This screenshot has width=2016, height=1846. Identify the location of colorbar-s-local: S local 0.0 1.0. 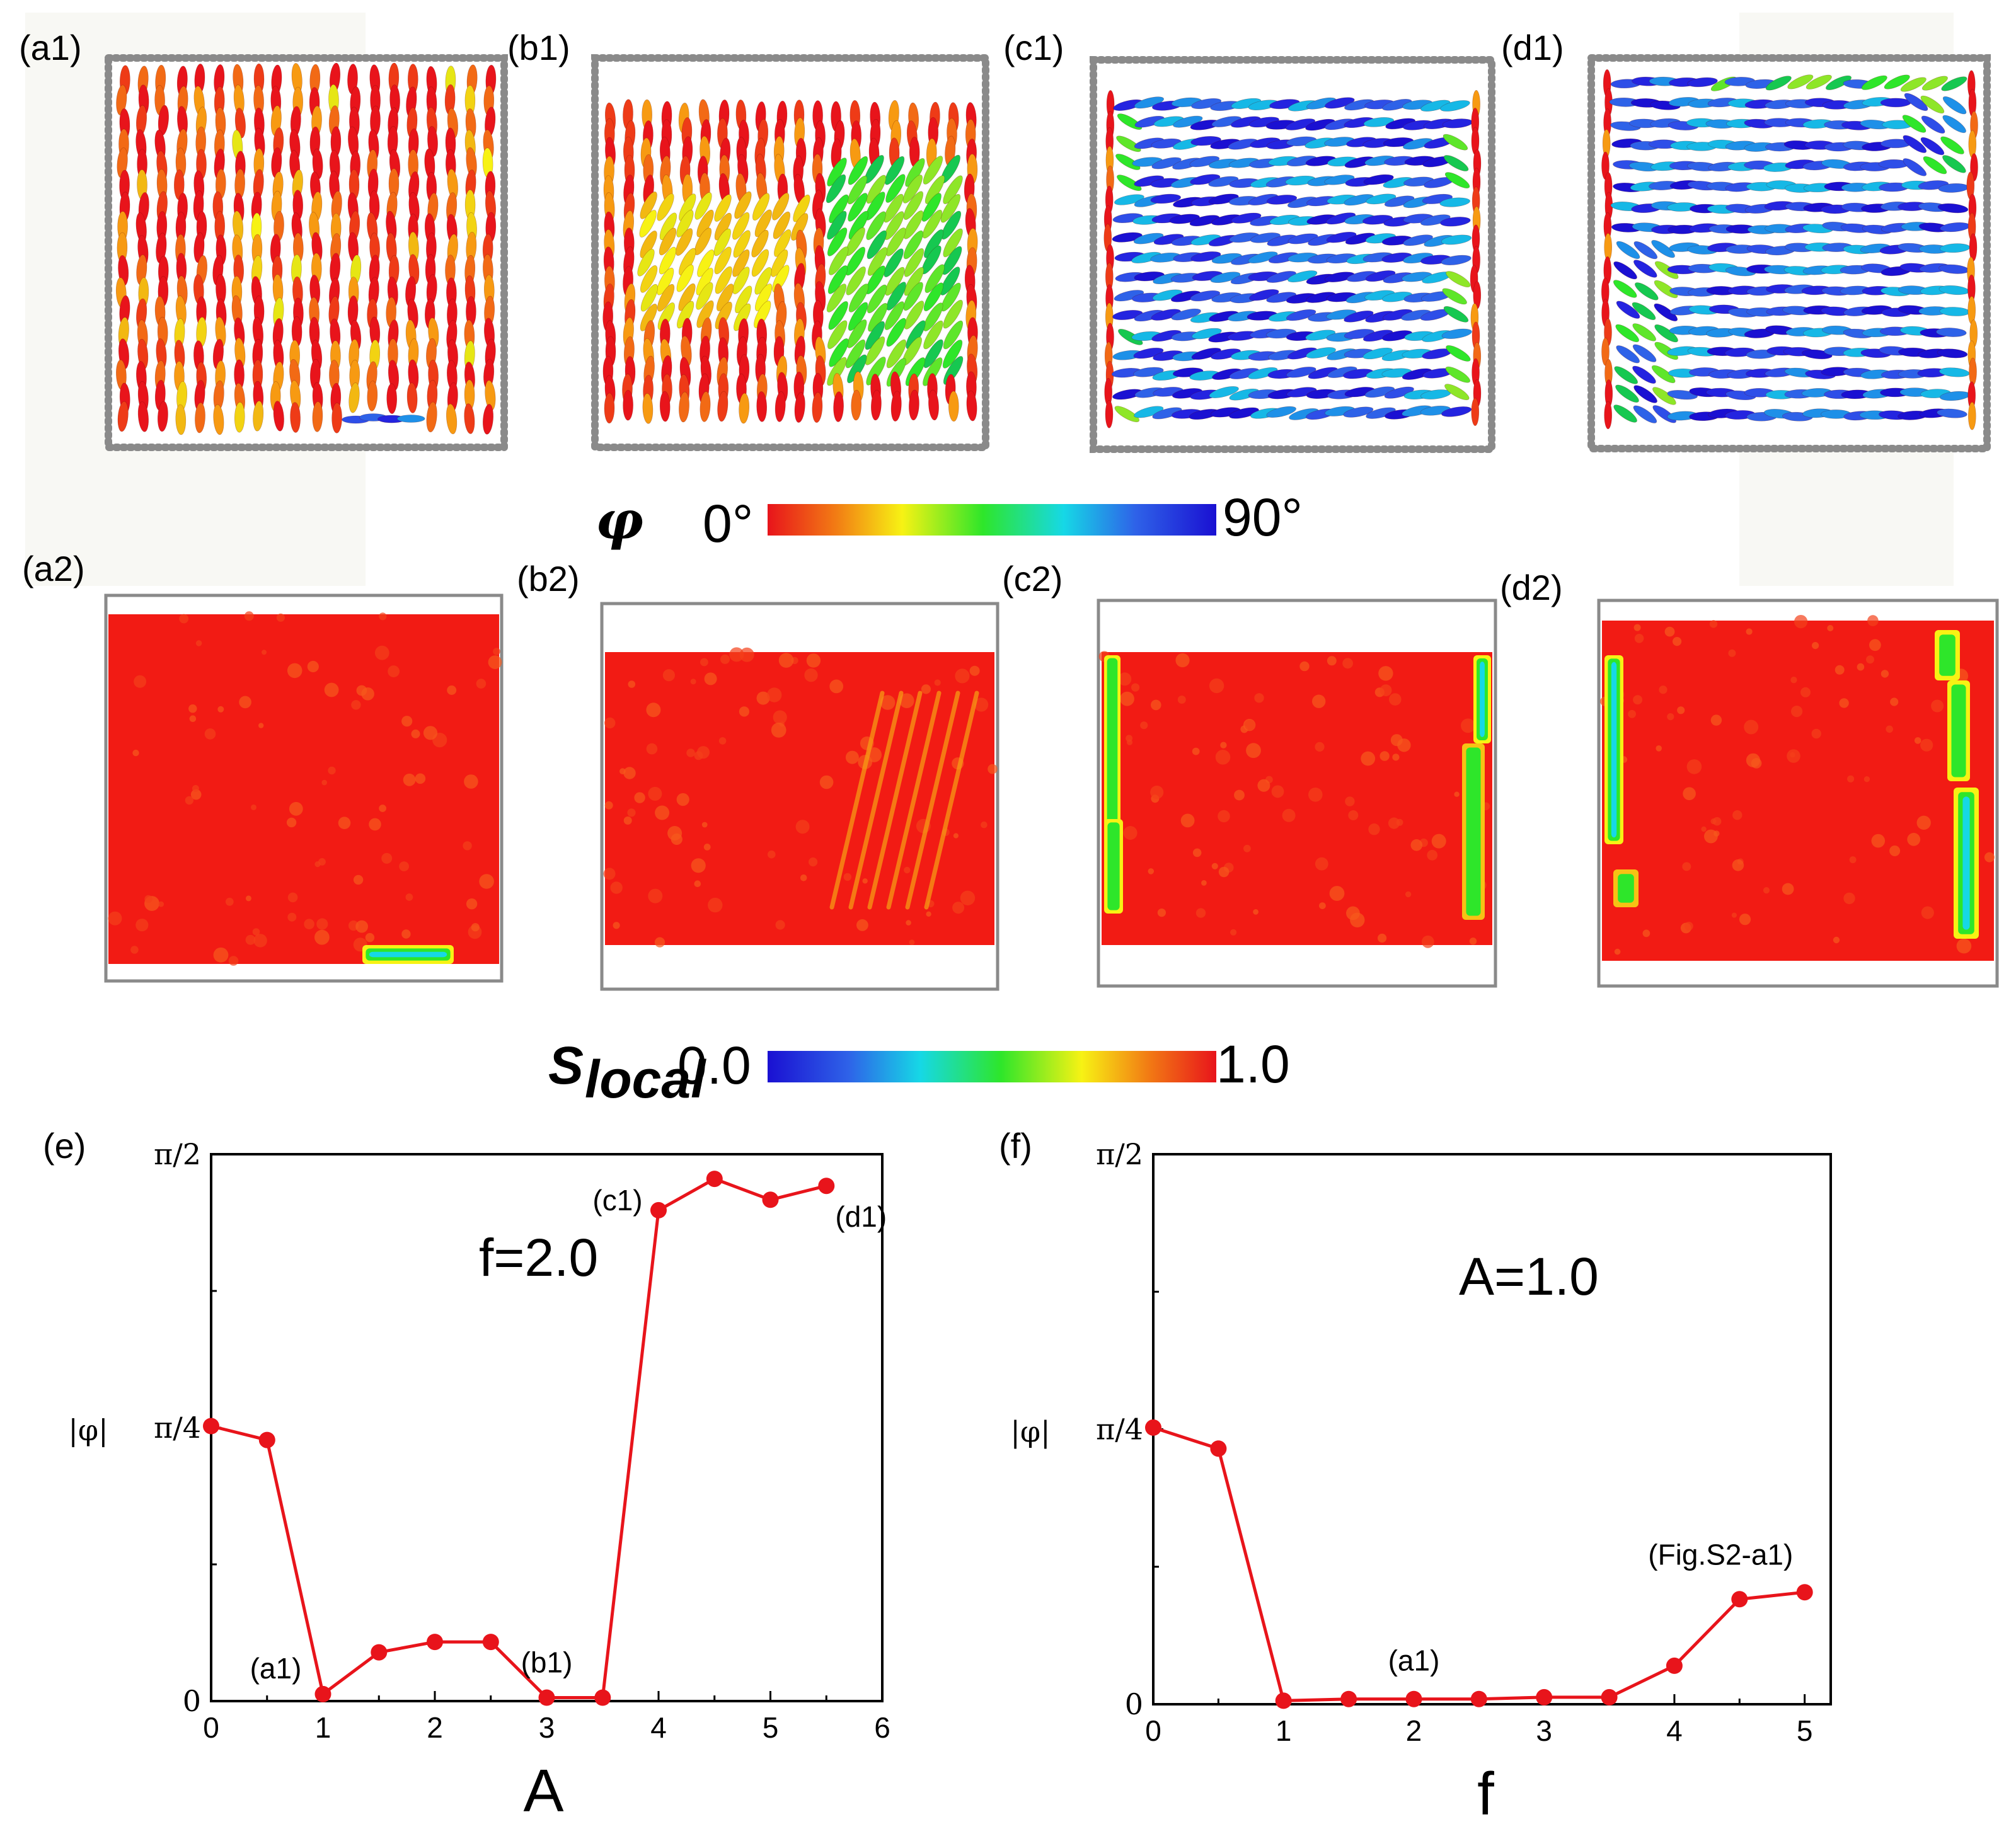
(919, 1072).